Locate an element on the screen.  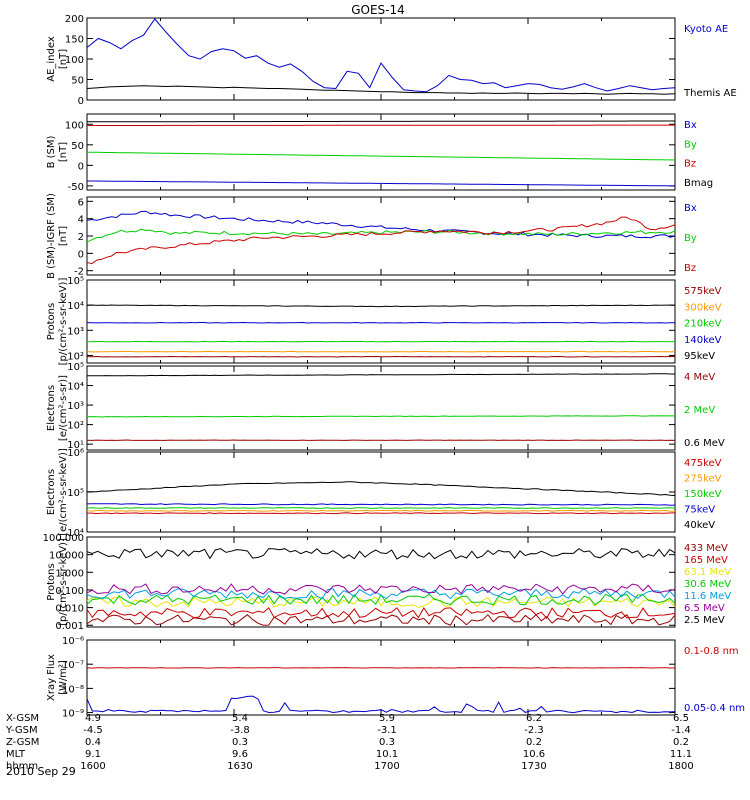
legend-label: 275keV is located at coordinates (703, 479).